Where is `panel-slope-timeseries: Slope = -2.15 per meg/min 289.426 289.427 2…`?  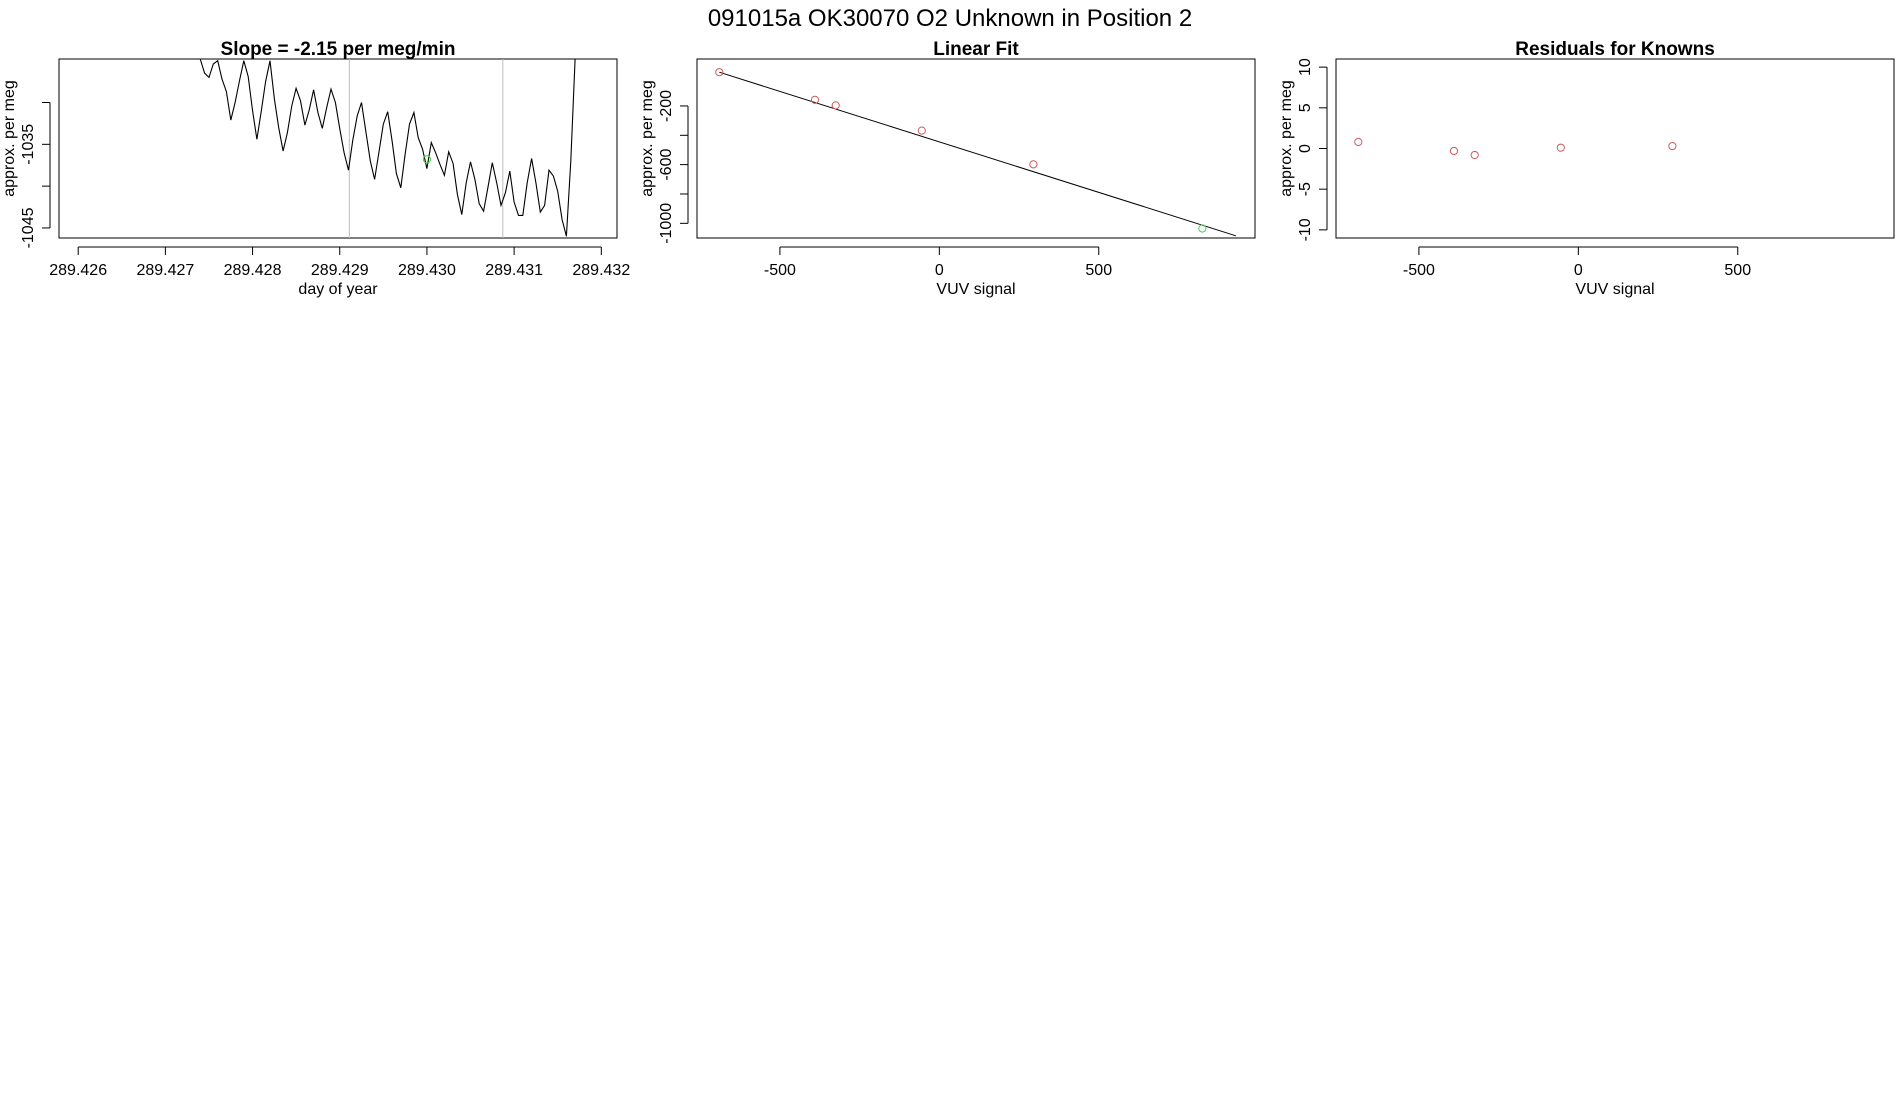
panel-slope-timeseries: Slope = -2.15 per meg/min 289.426 289.427 2… is located at coordinates (315, 168).